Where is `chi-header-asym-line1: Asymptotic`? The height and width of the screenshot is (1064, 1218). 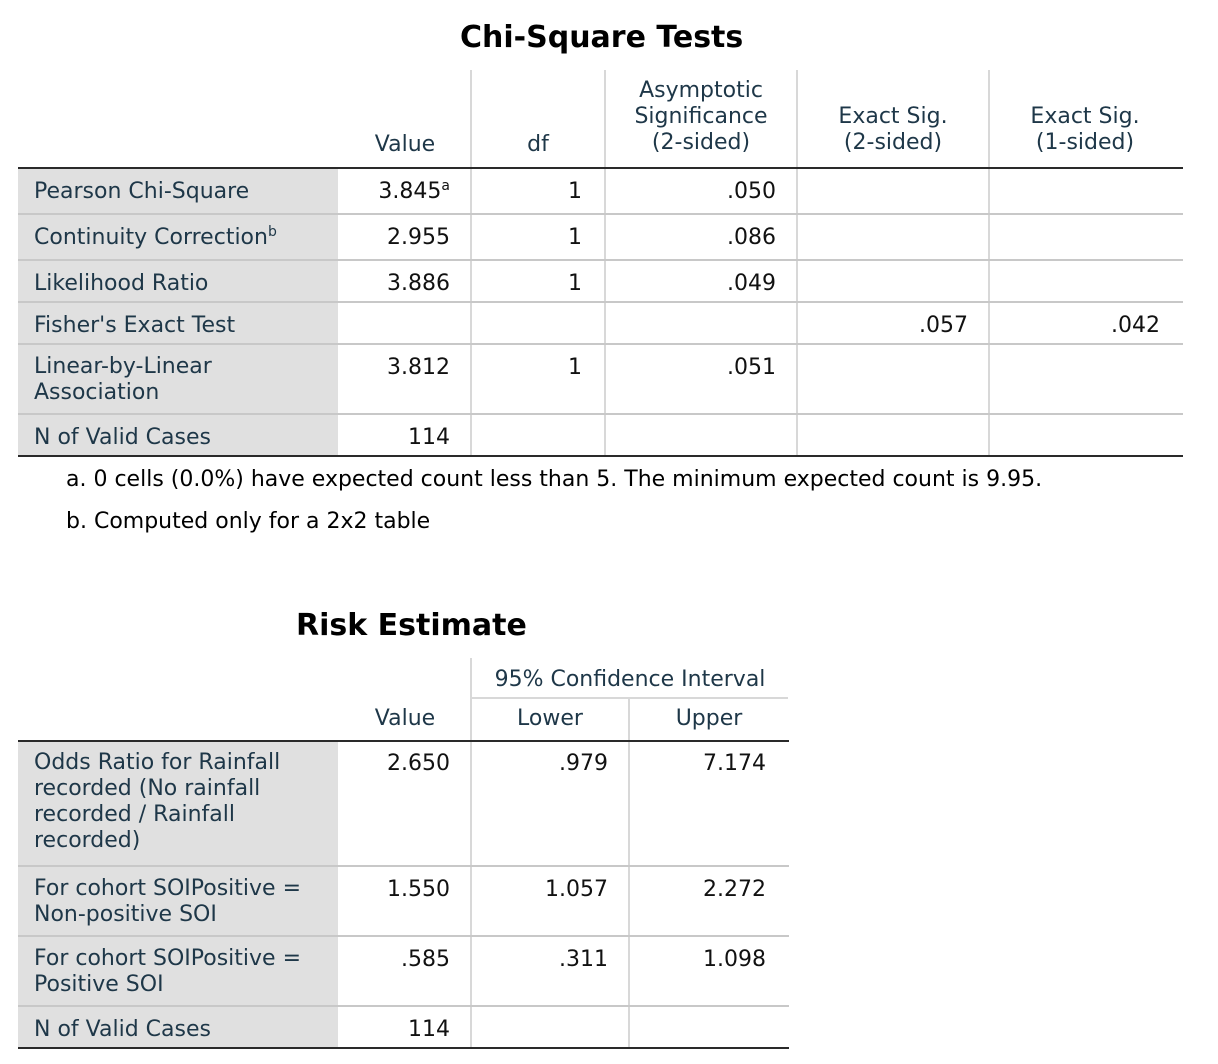
chi-header-asym-line1: Asymptotic is located at coordinates (701, 90).